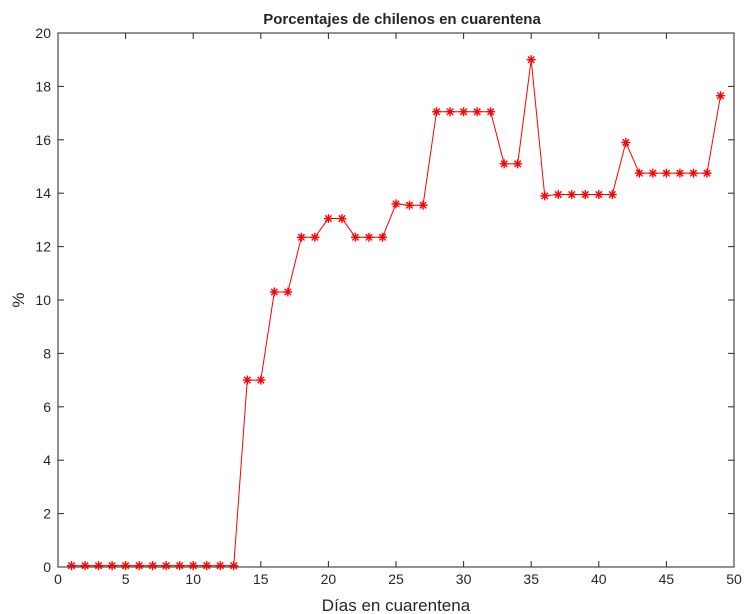  I want to click on x-tick-label: 25, so click(396, 579).